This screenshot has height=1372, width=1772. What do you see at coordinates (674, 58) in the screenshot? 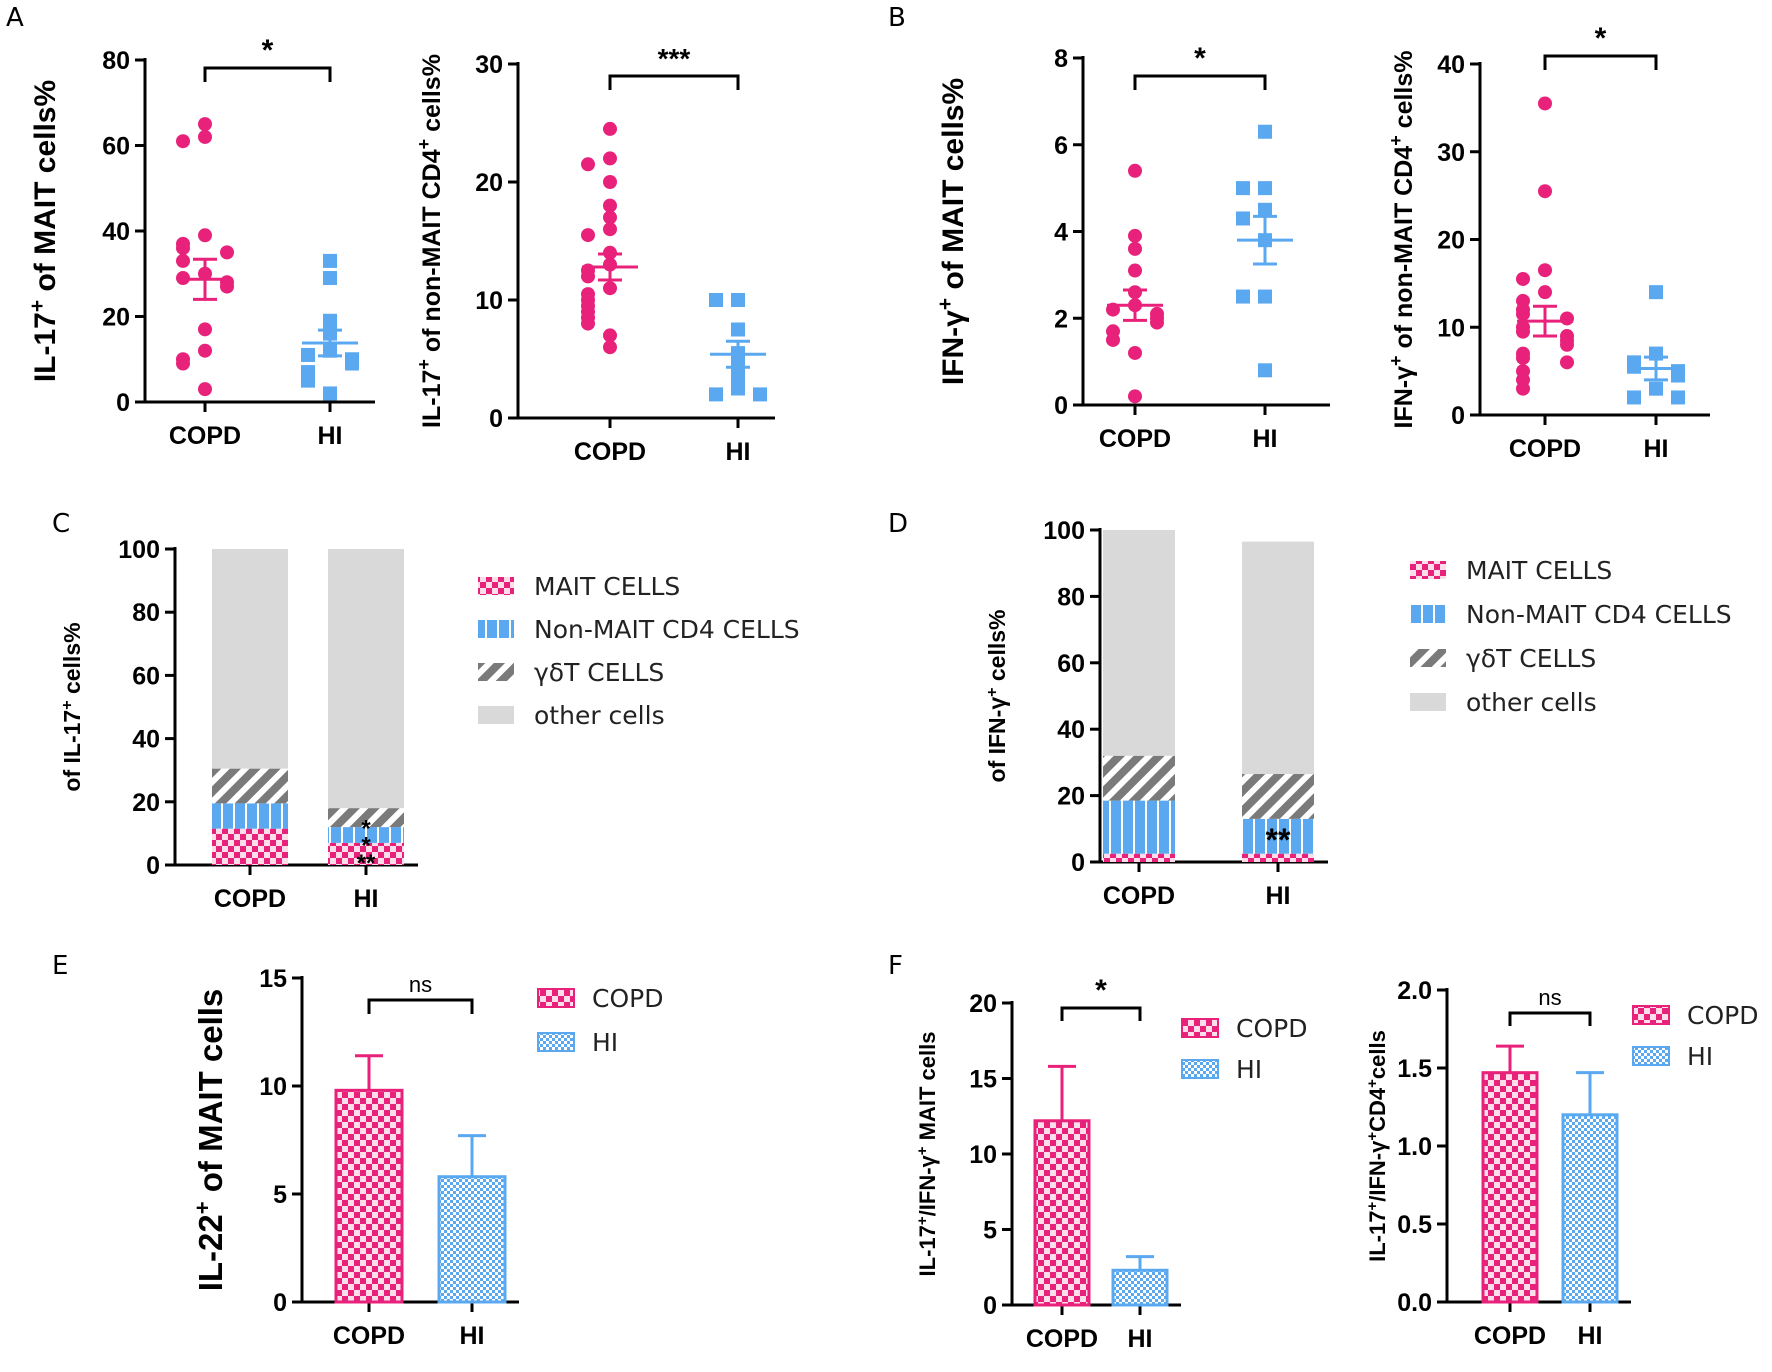
I see `significance-label: ***` at bounding box center [674, 58].